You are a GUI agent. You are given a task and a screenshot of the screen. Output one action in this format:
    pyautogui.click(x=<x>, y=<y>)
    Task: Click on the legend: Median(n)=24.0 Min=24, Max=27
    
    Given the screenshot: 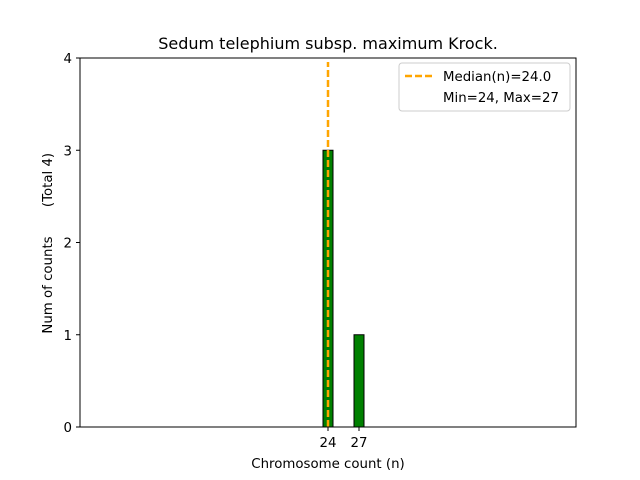 What is the action you would take?
    pyautogui.click(x=484, y=87)
    